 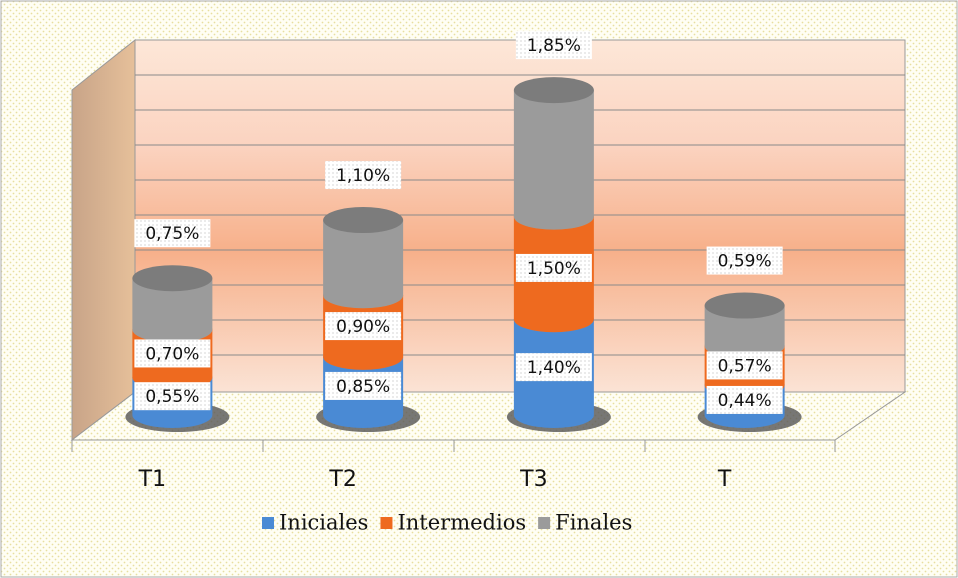 What do you see at coordinates (724, 479) in the screenshot?
I see `x-tick-label: T` at bounding box center [724, 479].